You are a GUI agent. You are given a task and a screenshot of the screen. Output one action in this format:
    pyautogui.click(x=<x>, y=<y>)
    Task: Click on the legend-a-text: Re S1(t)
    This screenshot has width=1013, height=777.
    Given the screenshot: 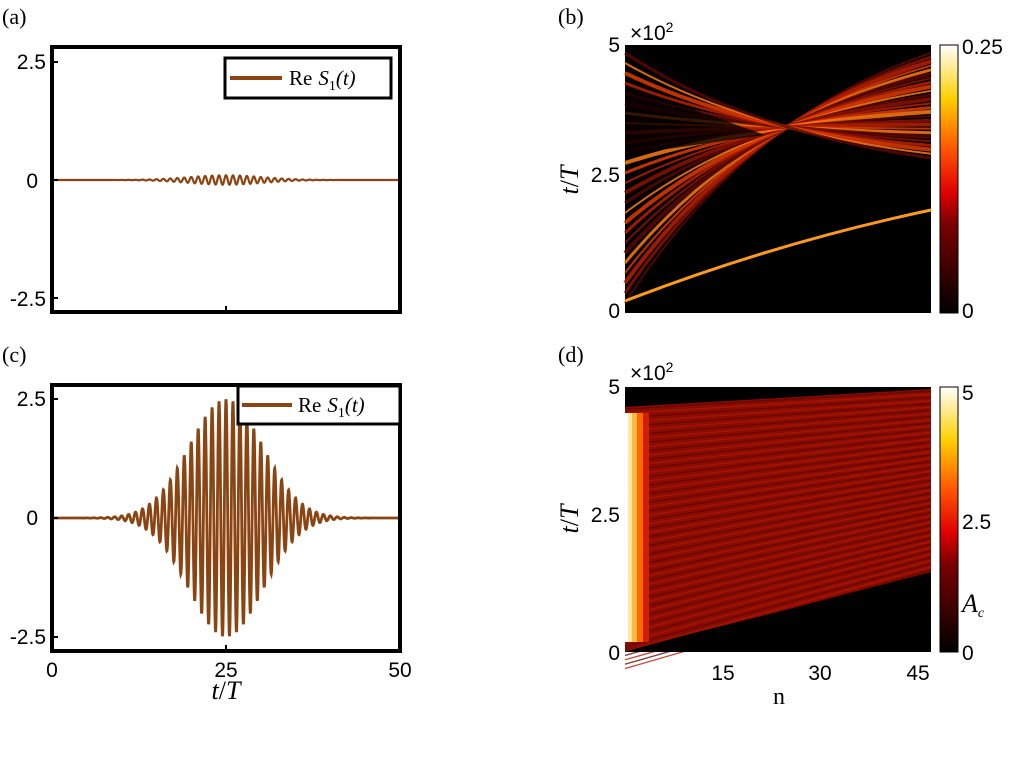 What is the action you would take?
    pyautogui.click(x=322, y=80)
    